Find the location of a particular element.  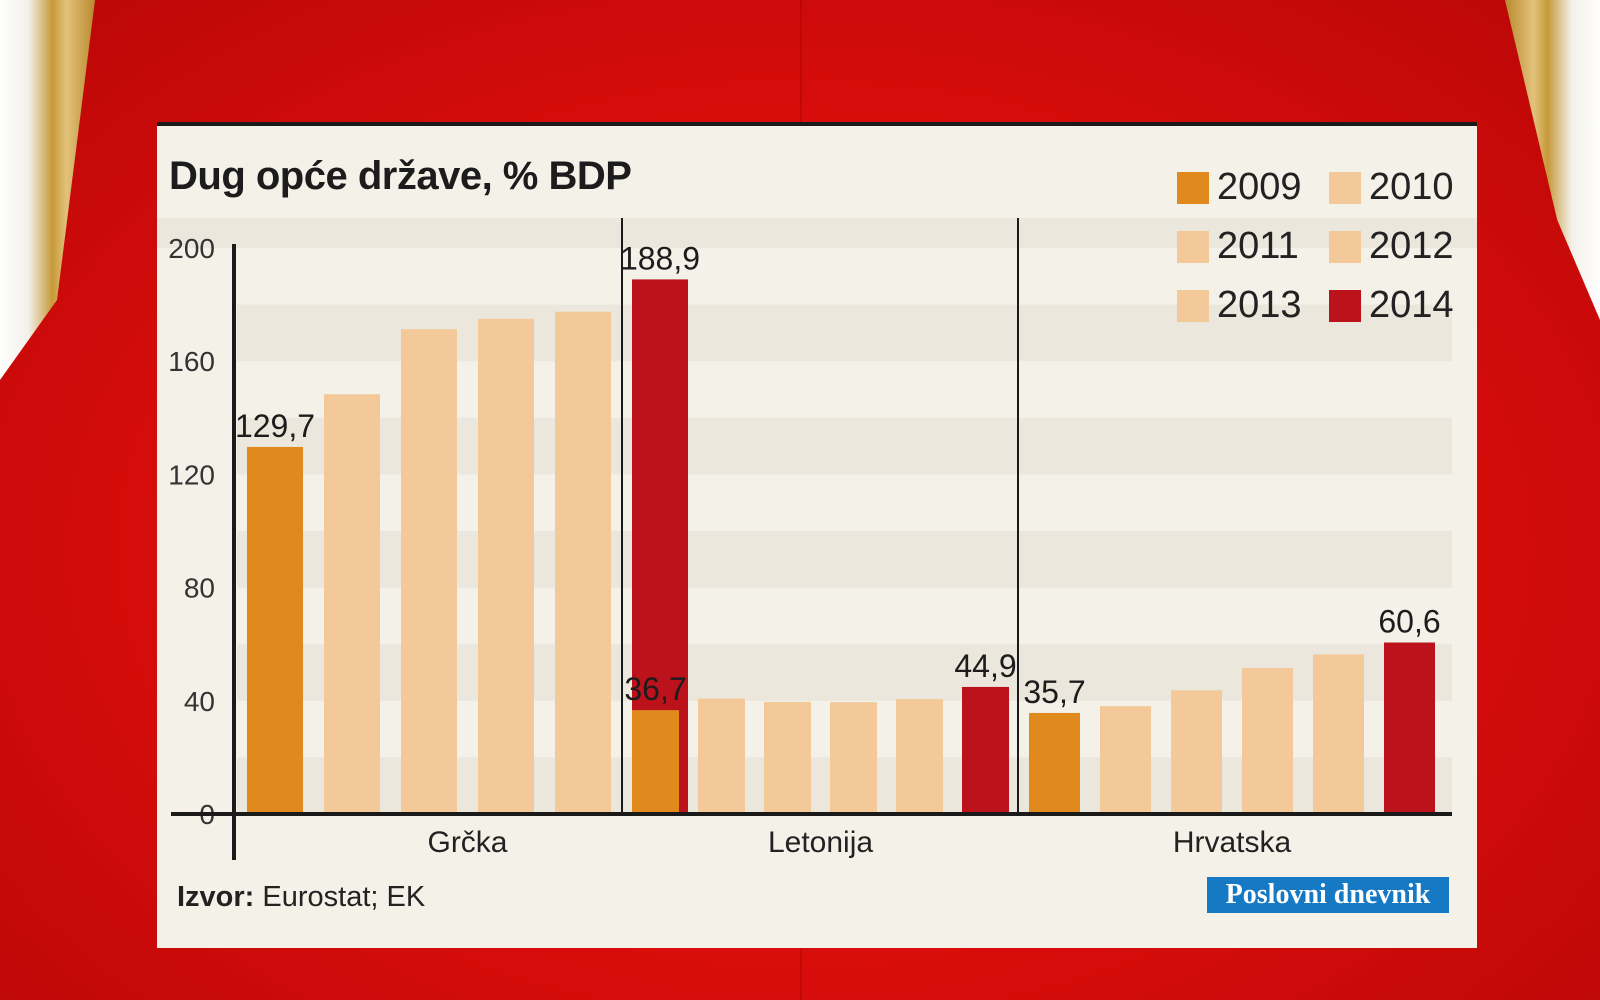

legend-item-2011: 2011 is located at coordinates (1238, 246).